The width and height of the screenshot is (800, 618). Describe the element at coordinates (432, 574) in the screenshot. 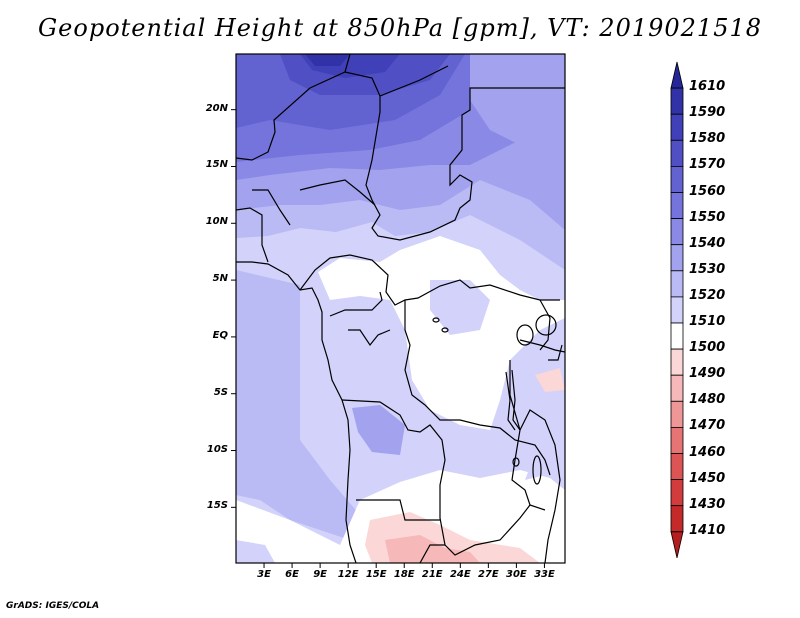

I see `lon-tick-label: 21E` at that location.